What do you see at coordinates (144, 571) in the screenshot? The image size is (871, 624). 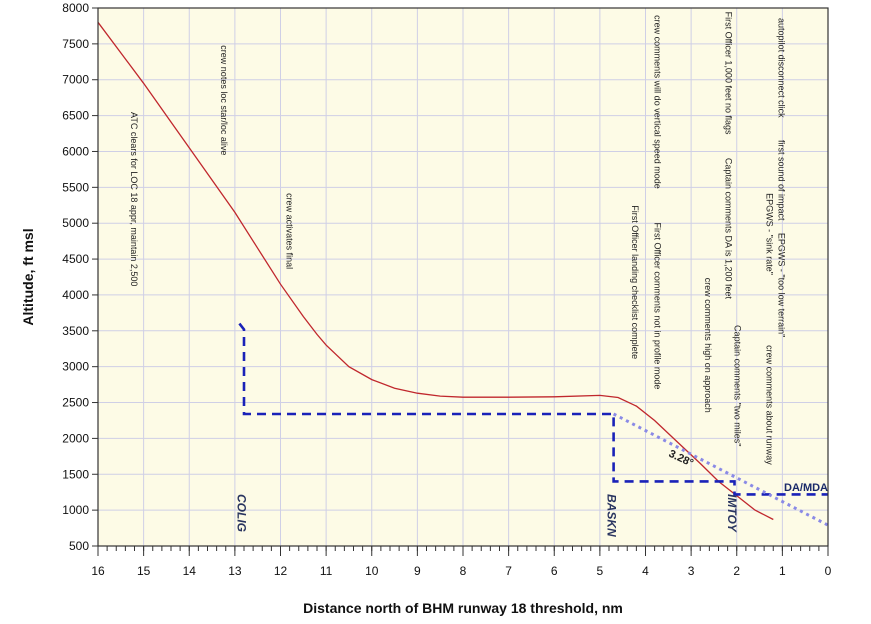 I see `x-tick-label: 15` at bounding box center [144, 571].